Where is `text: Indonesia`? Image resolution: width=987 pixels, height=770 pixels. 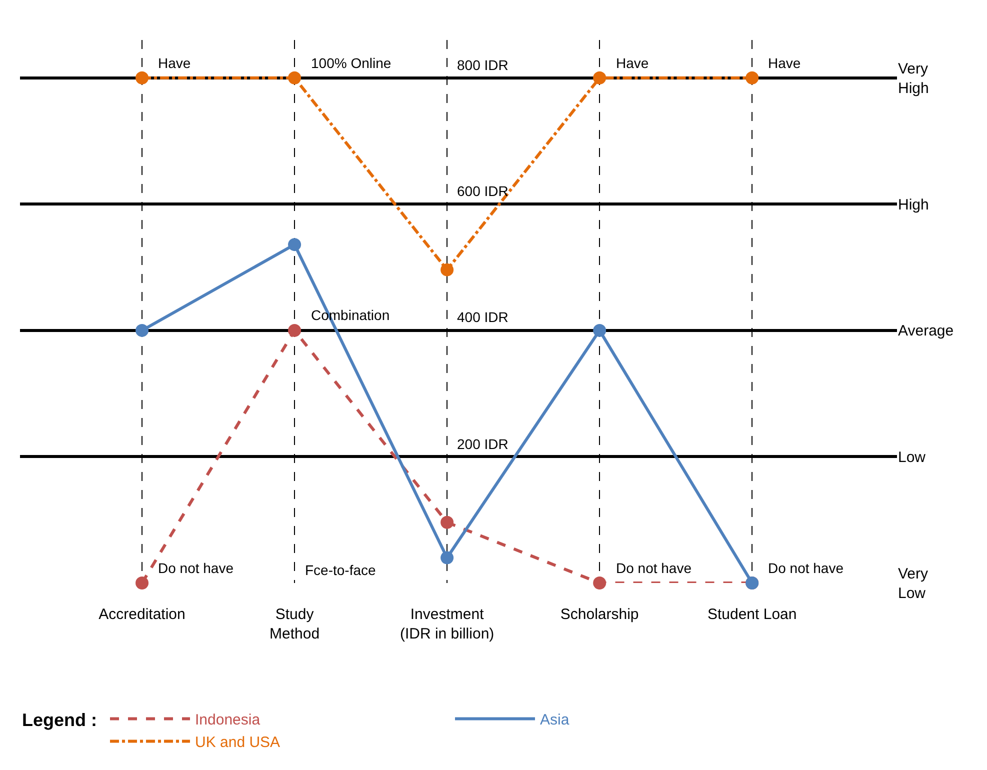 text: Indonesia is located at coordinates (228, 720).